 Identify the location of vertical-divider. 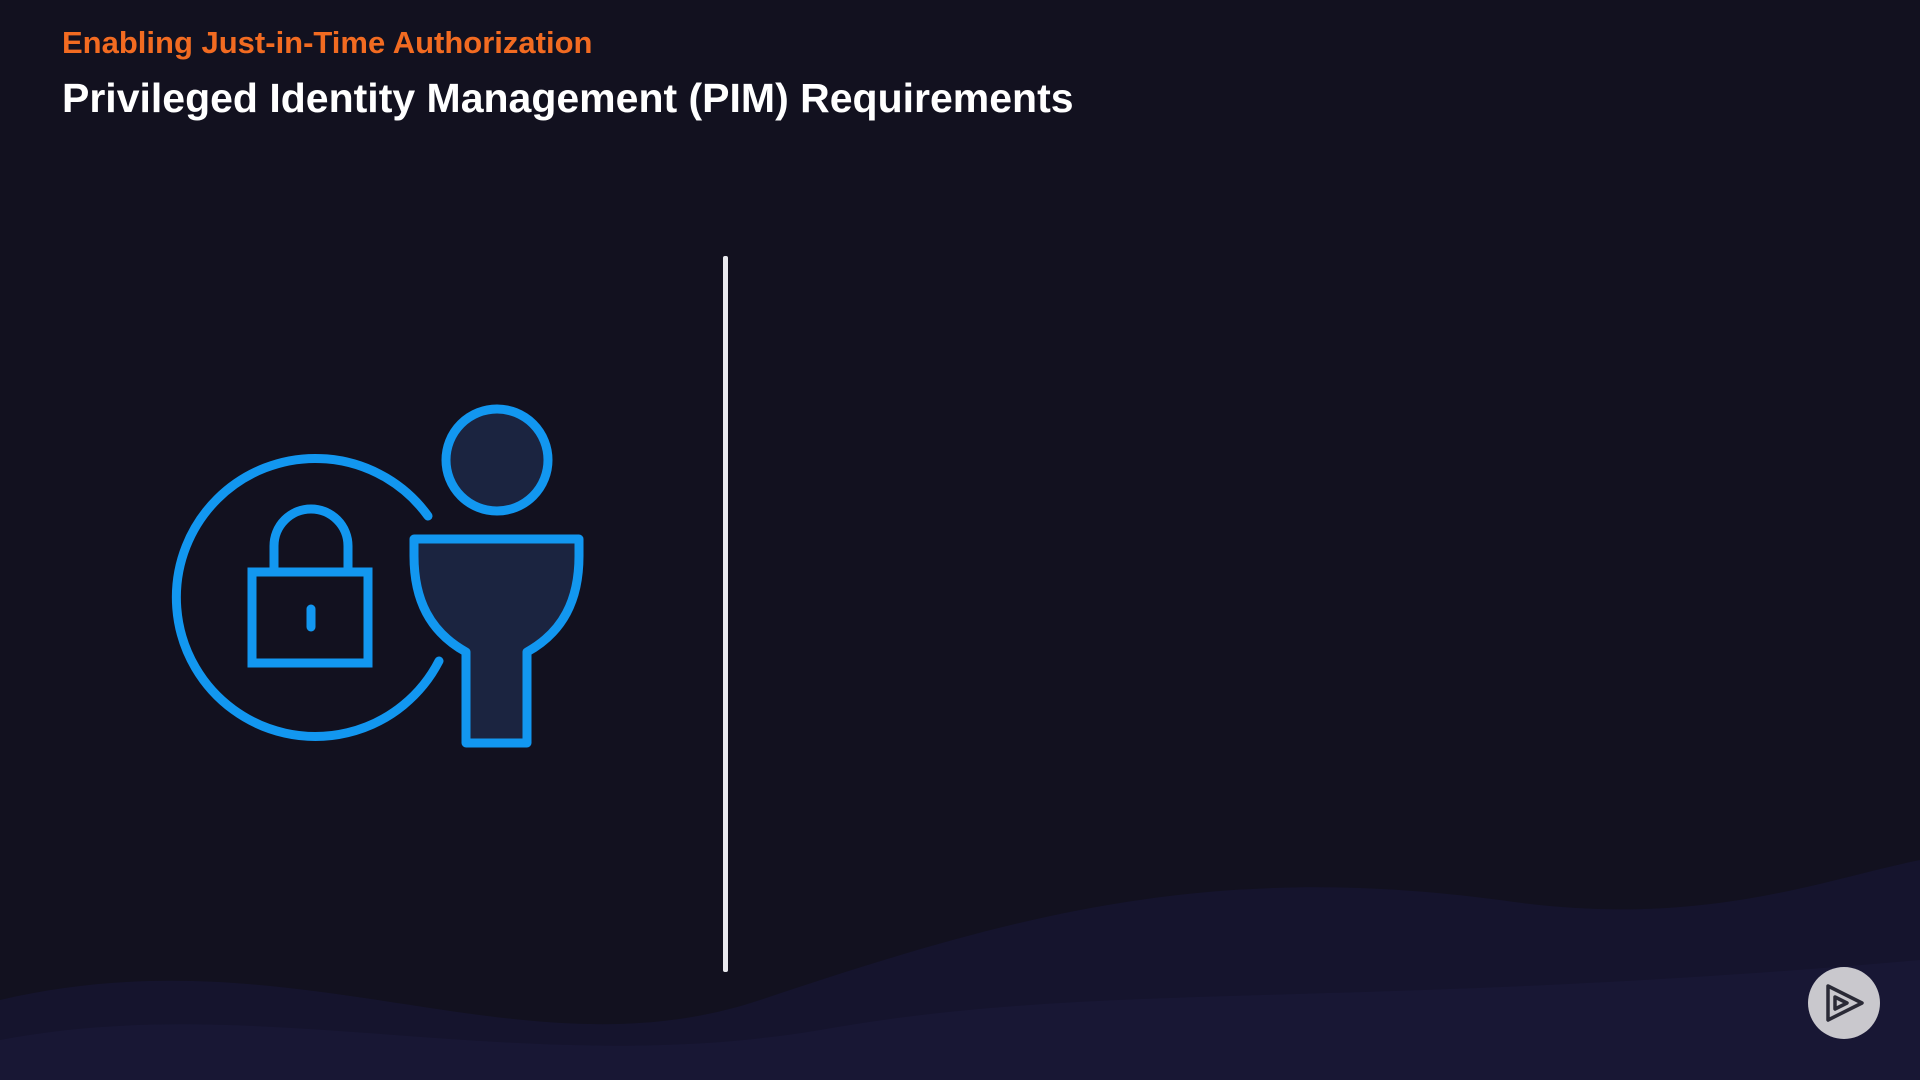
(725, 614).